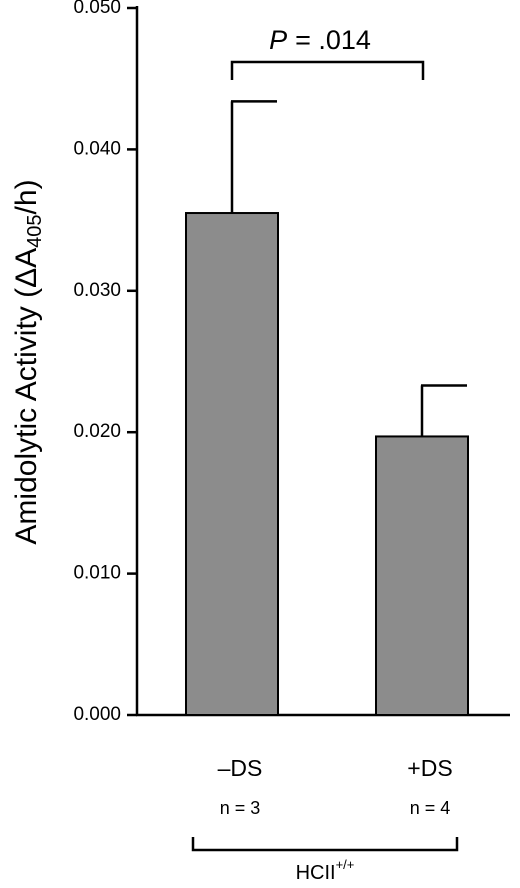 The width and height of the screenshot is (520, 888). Describe the element at coordinates (429, 768) in the screenshot. I see `x-tick-label: +DS` at that location.